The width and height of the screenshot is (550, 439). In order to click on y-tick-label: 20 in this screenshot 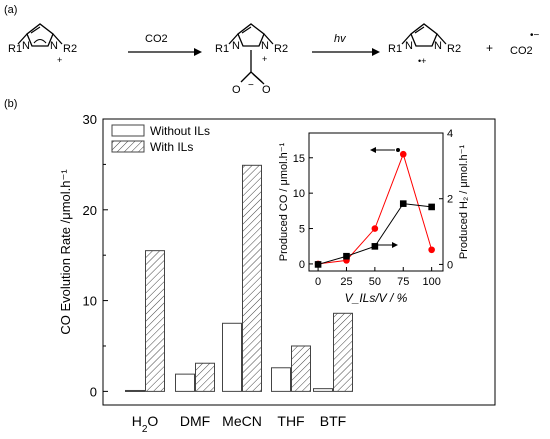, I will do `click(90, 210)`.